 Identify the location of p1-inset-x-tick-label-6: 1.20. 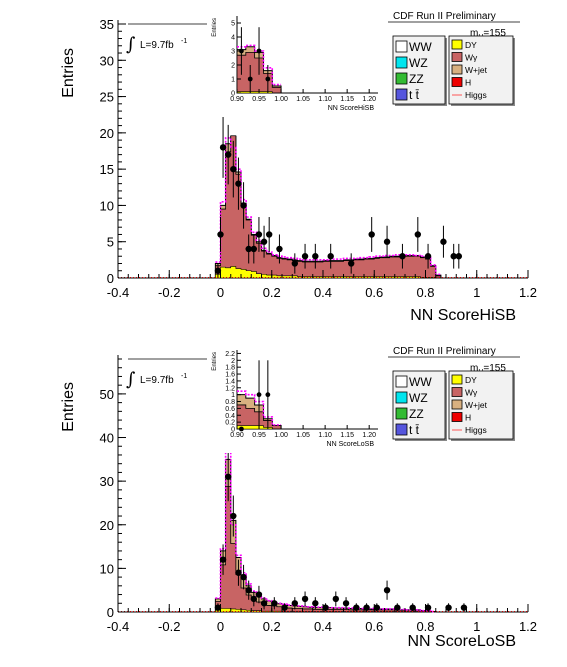
(369, 99).